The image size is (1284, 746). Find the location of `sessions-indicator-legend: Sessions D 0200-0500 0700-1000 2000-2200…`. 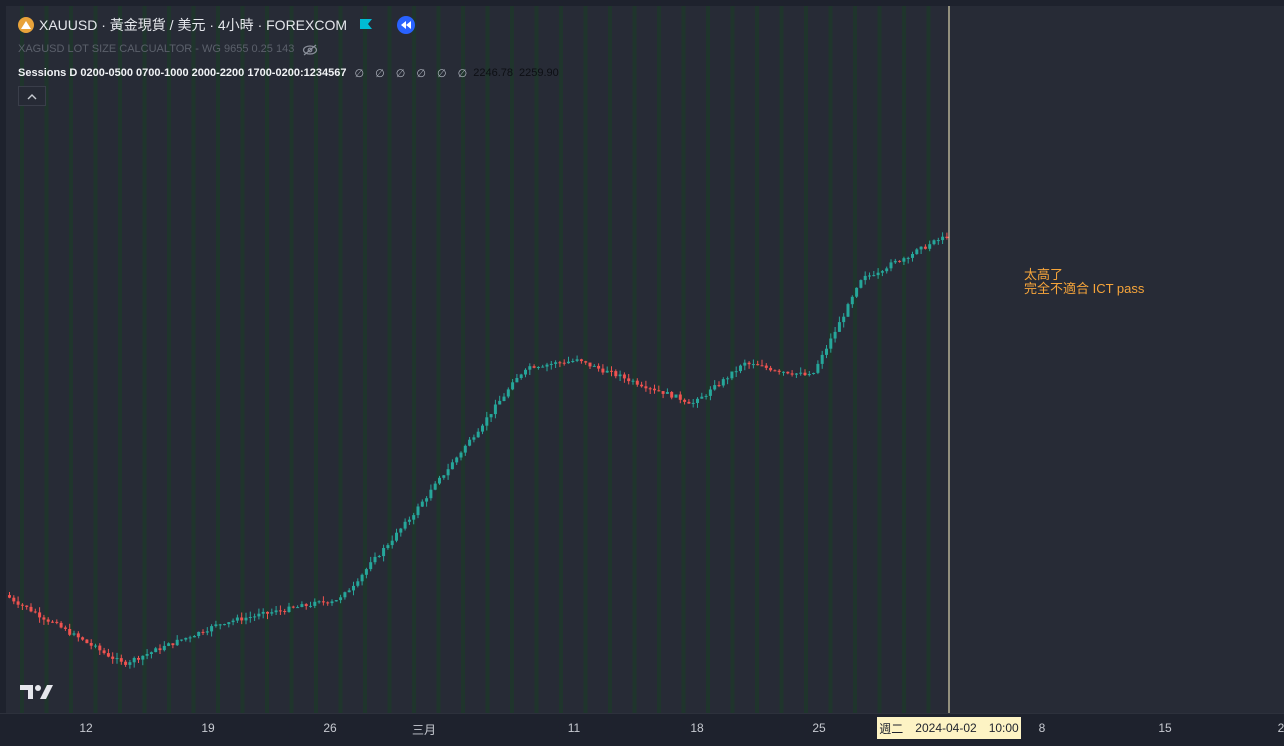

sessions-indicator-legend: Sessions D 0200-0500 0700-1000 2000-2200… is located at coordinates (288, 73).